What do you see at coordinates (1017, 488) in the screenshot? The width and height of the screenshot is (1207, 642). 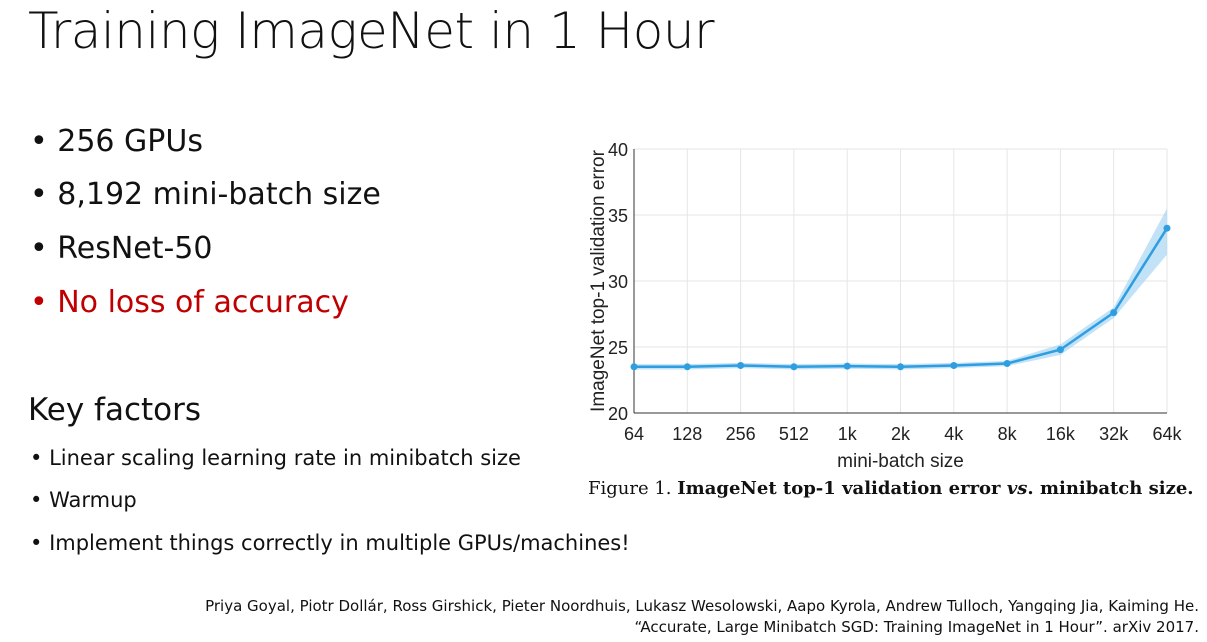 I see `caption-italic: vs` at bounding box center [1017, 488].